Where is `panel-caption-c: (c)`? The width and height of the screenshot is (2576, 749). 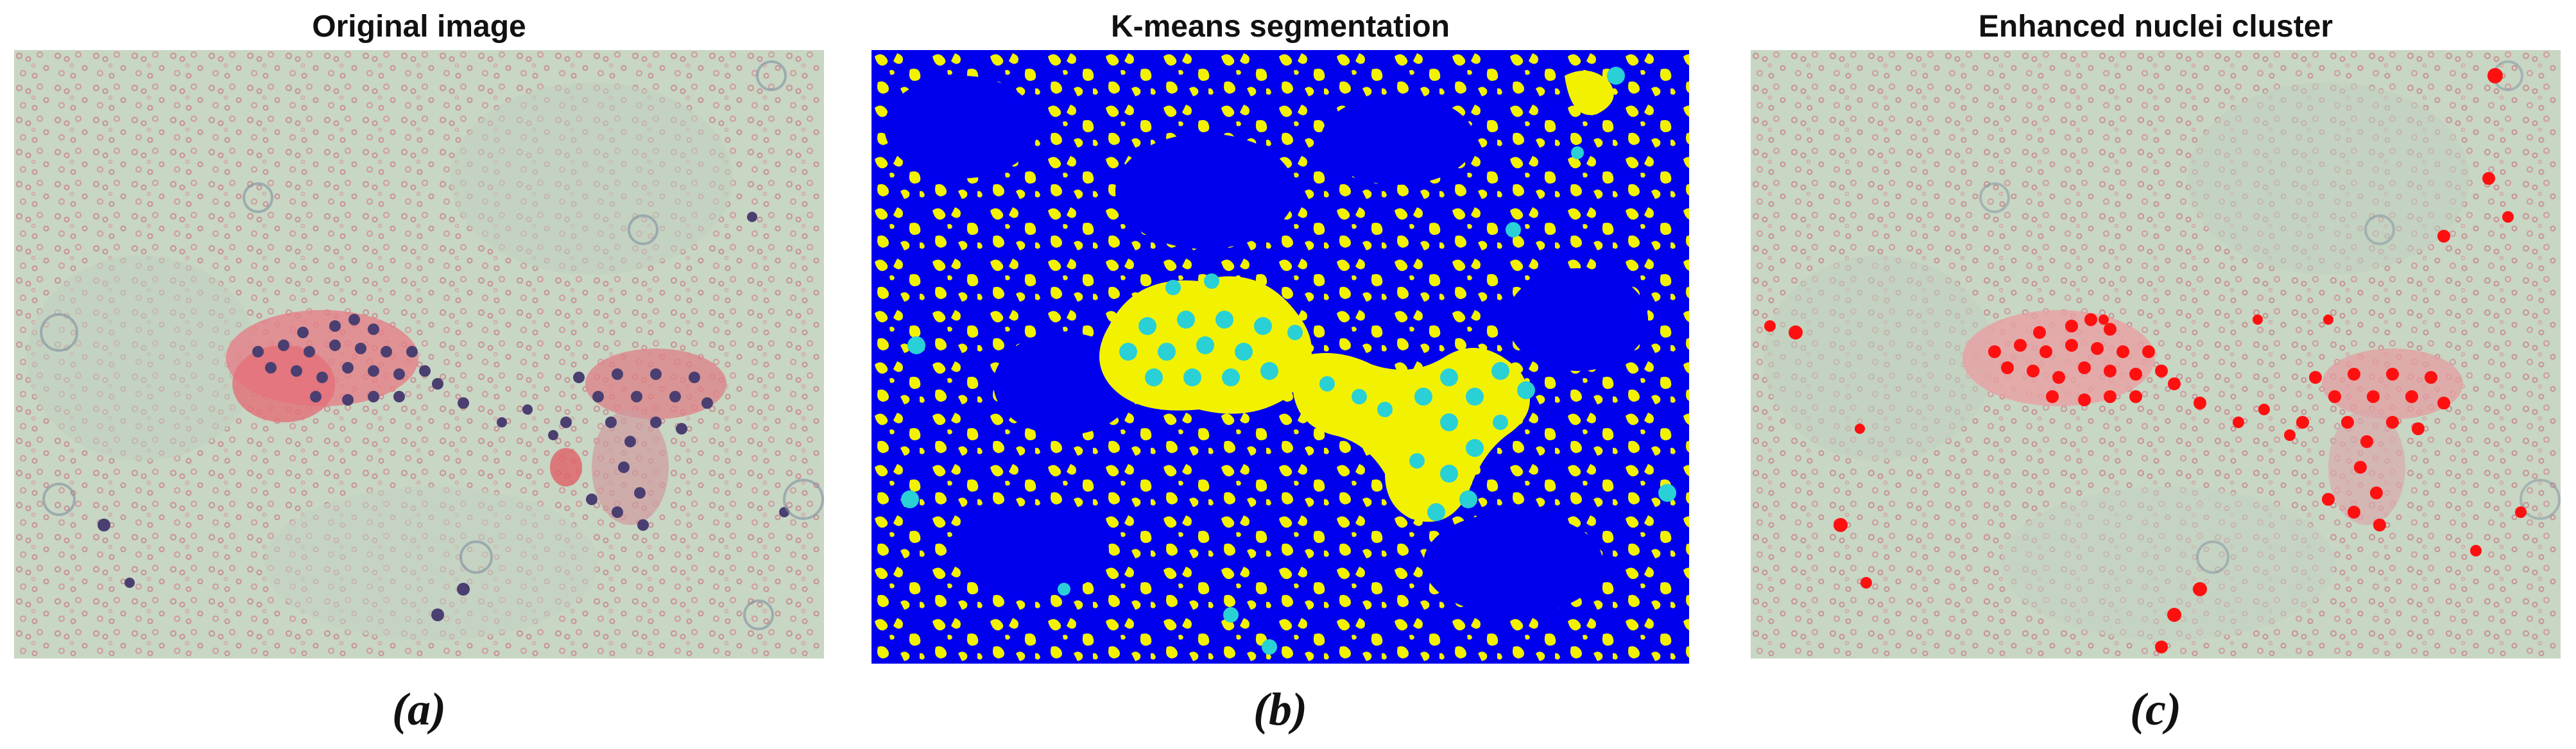
panel-caption-c: (c) is located at coordinates (2155, 709).